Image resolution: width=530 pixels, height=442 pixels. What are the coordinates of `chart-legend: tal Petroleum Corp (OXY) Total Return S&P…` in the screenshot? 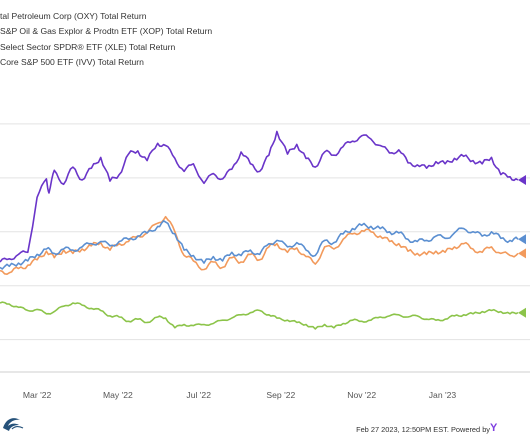 It's located at (265, 39).